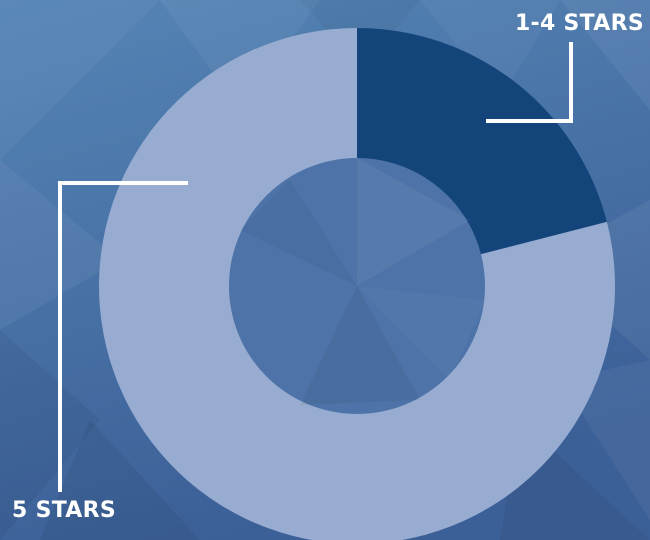 The width and height of the screenshot is (650, 540). What do you see at coordinates (529, 82) in the screenshot?
I see `leader-line-1-4-stars` at bounding box center [529, 82].